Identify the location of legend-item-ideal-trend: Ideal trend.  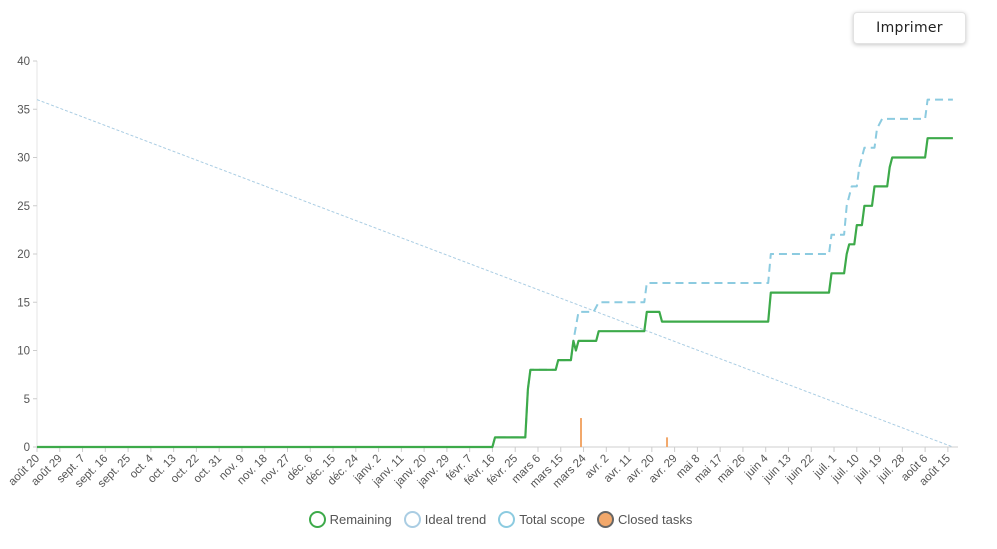
(445, 519).